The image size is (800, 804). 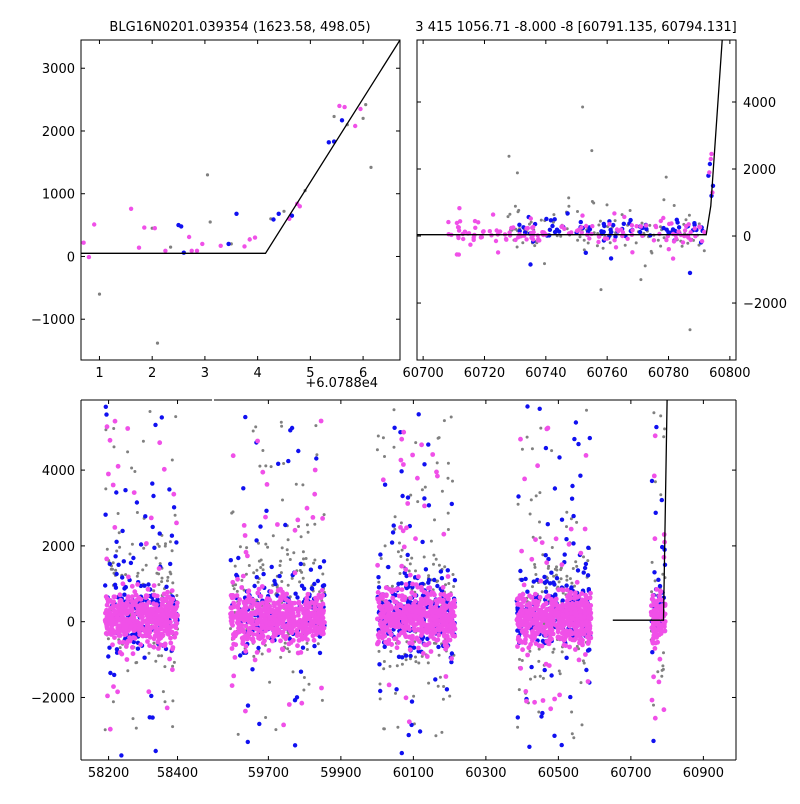 I want to click on zoom-magenta-point, so click(x=83, y=242).